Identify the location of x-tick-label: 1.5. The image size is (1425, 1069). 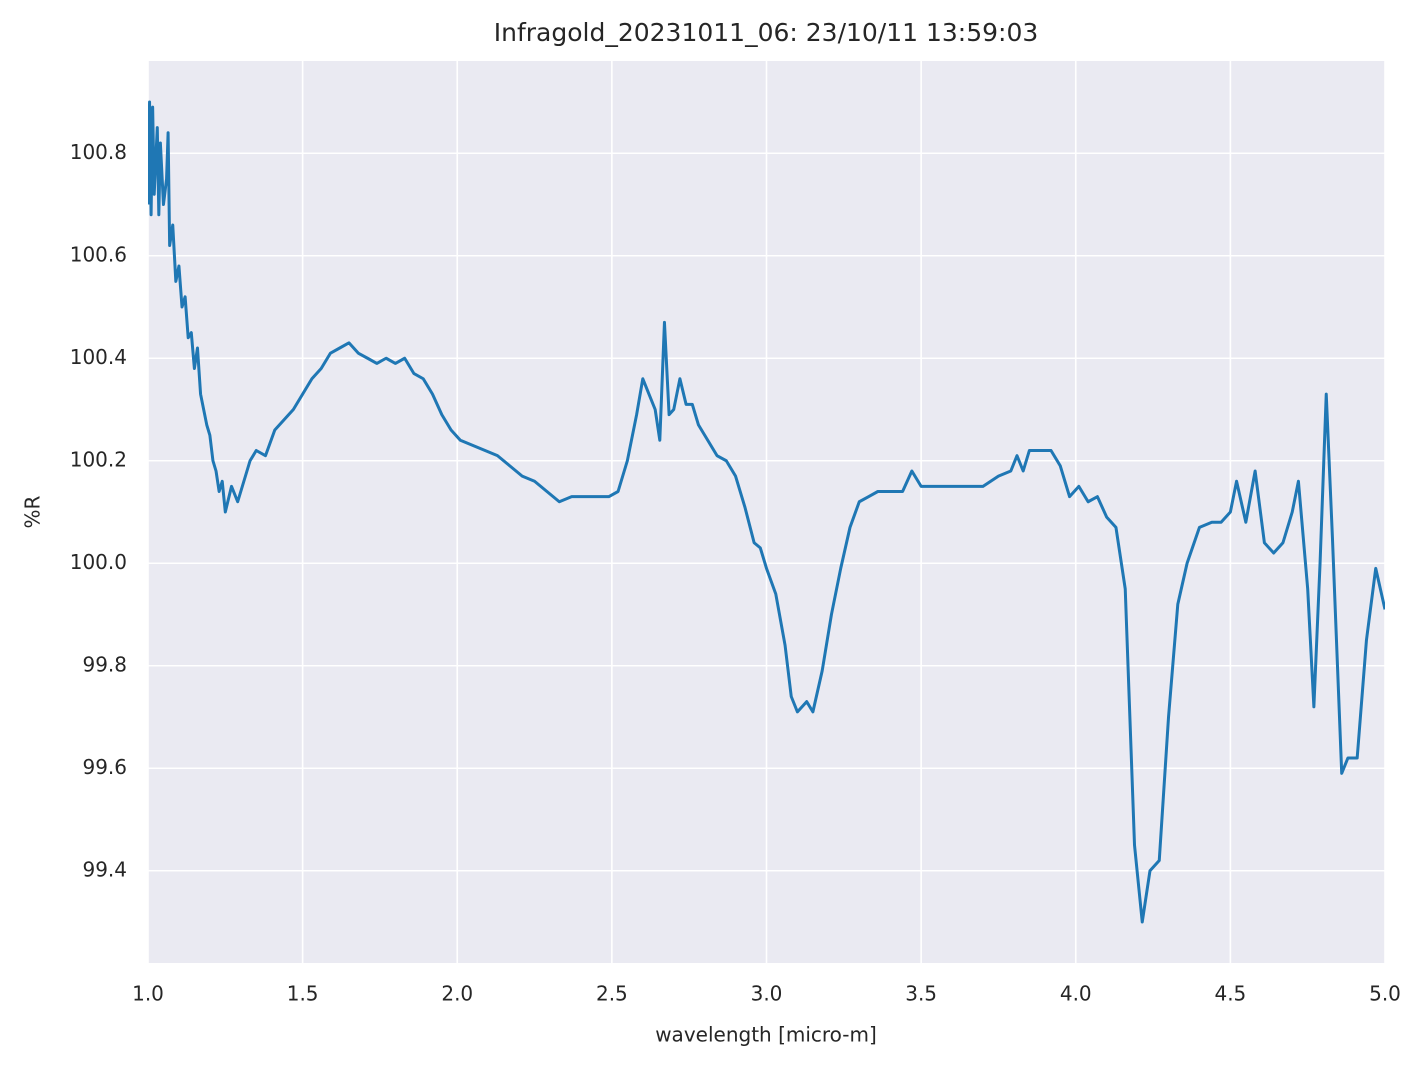
(303, 994).